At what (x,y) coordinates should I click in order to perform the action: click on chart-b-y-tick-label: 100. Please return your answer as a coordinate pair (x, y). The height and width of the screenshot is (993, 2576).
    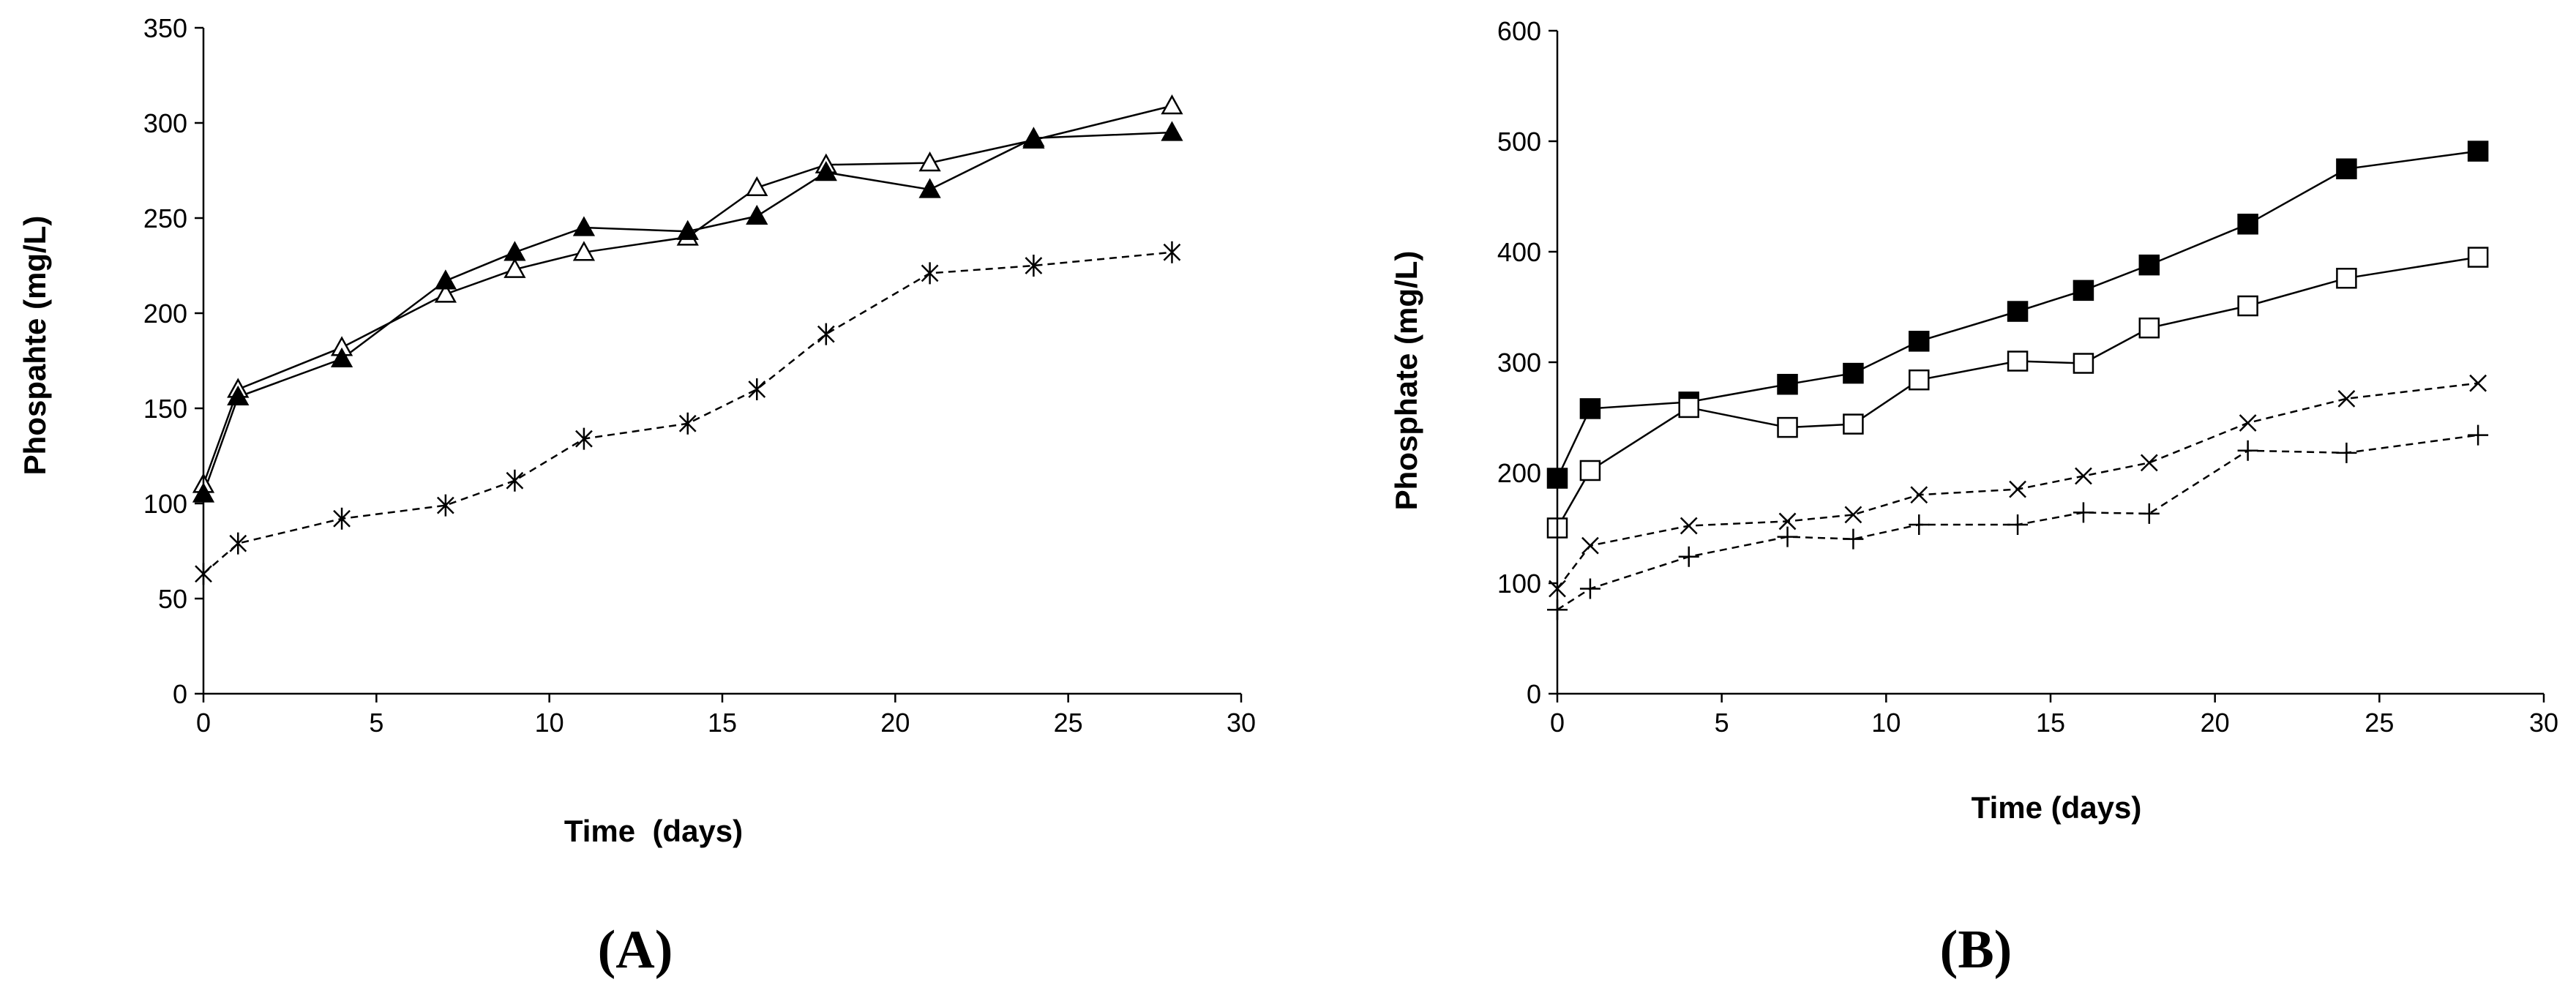
    Looking at the image, I should click on (1519, 584).